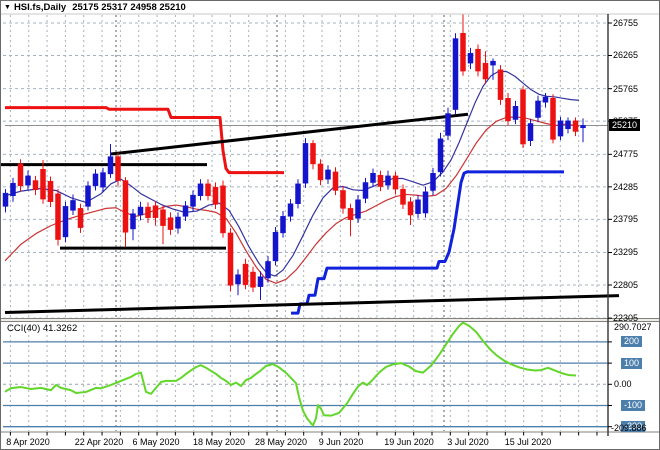 This screenshot has width=660, height=450. I want to click on price-axis-label: 23295, so click(626, 252).